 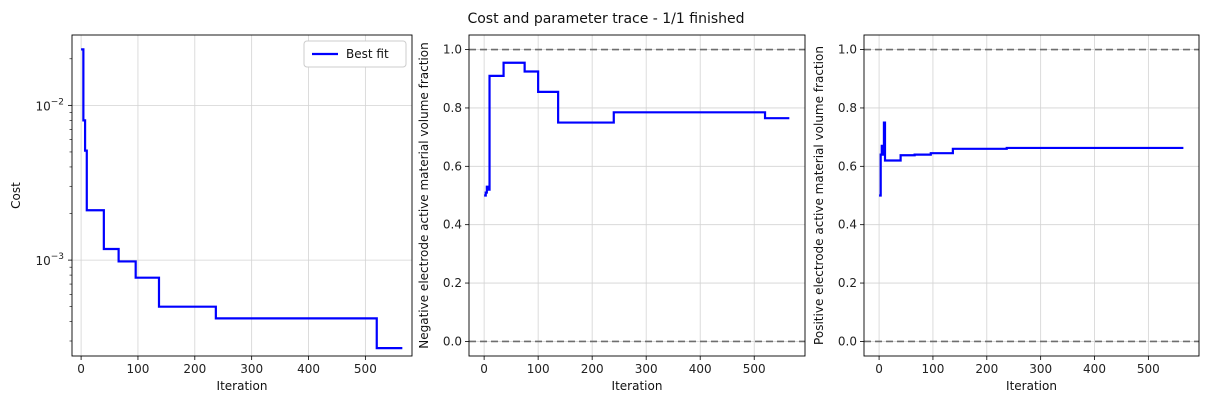 I want to click on y-tick-label: 10⁻³, so click(x=49, y=260).